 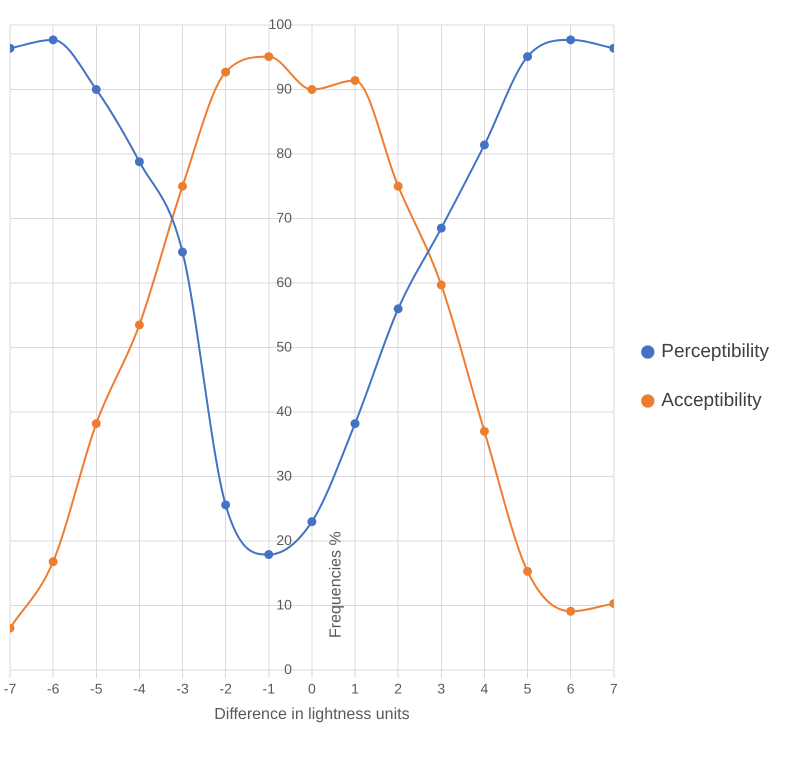 I want to click on x-tick-label: 4, so click(x=484, y=688).